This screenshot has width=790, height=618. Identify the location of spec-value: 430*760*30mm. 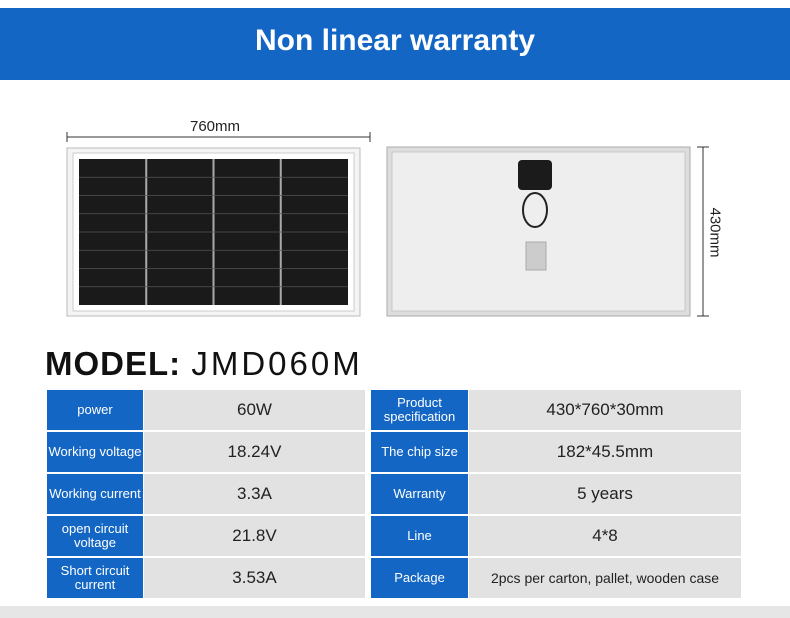
(605, 410).